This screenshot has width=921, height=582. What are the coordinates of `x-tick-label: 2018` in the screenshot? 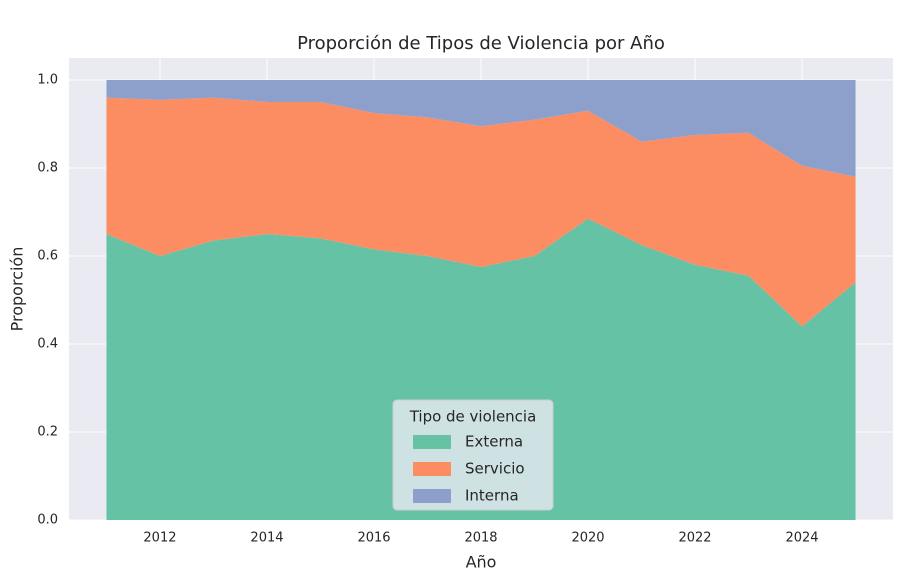 It's located at (480, 538).